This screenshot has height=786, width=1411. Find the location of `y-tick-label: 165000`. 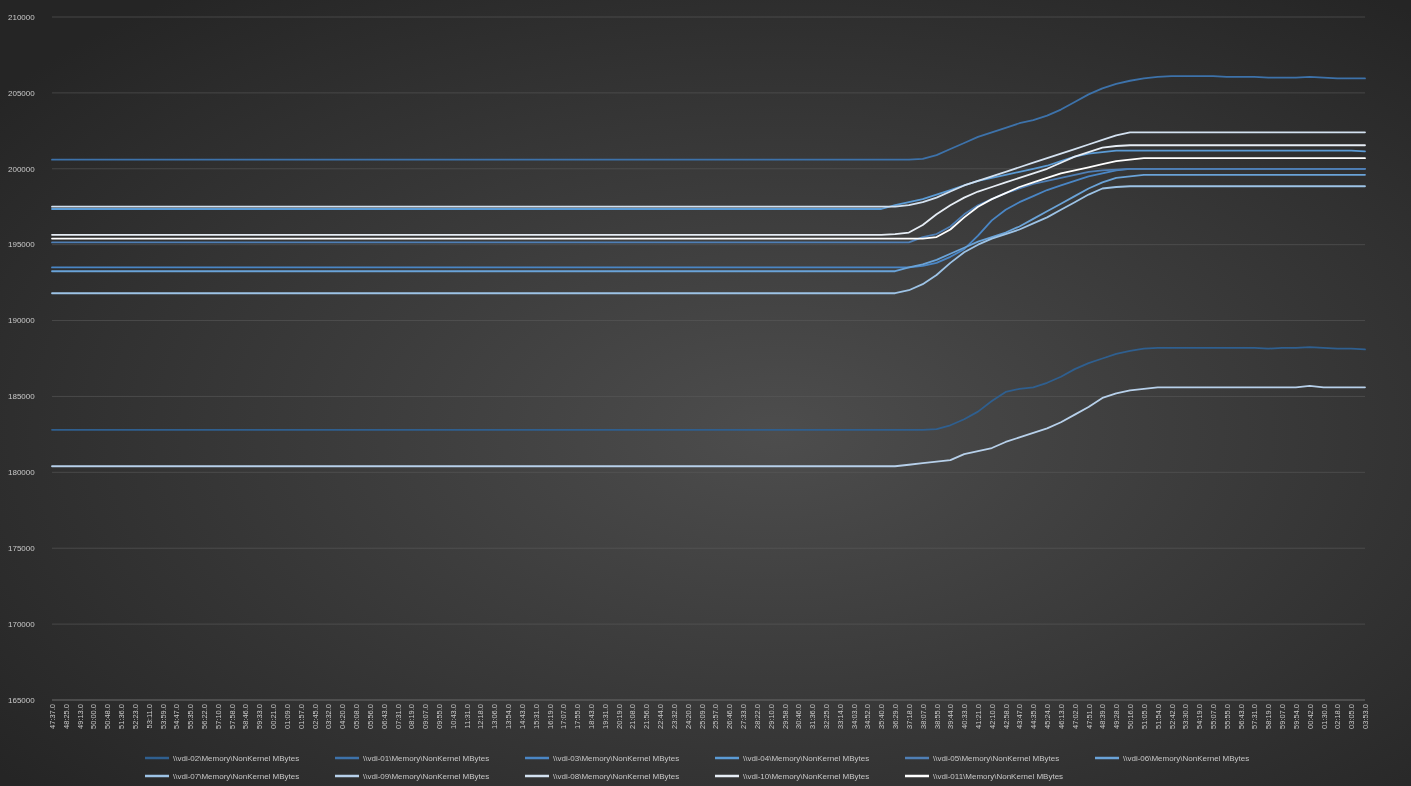

y-tick-label: 165000 is located at coordinates (22, 700).